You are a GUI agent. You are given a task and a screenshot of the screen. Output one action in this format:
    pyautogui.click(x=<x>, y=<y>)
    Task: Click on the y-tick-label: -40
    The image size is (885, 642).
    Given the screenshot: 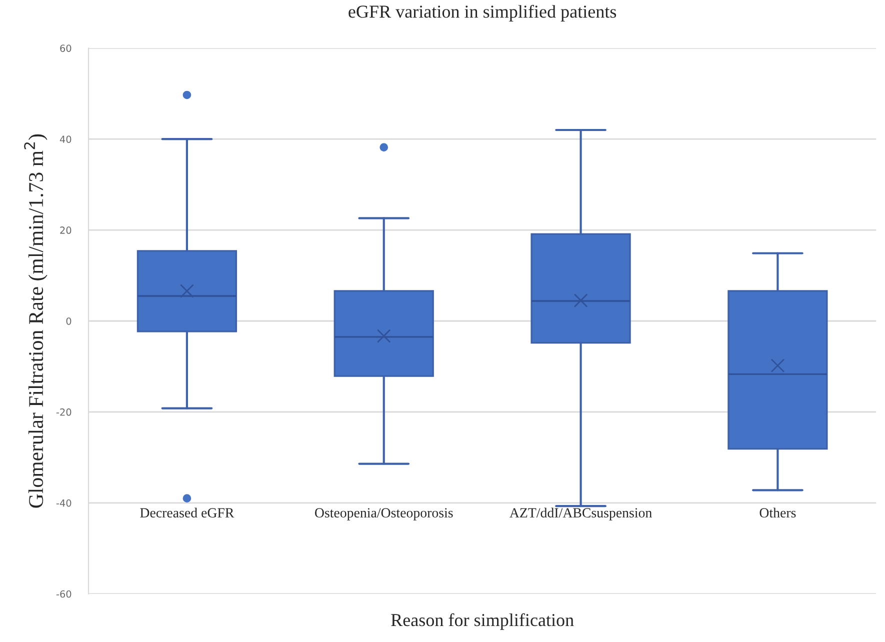 What is the action you would take?
    pyautogui.click(x=64, y=503)
    